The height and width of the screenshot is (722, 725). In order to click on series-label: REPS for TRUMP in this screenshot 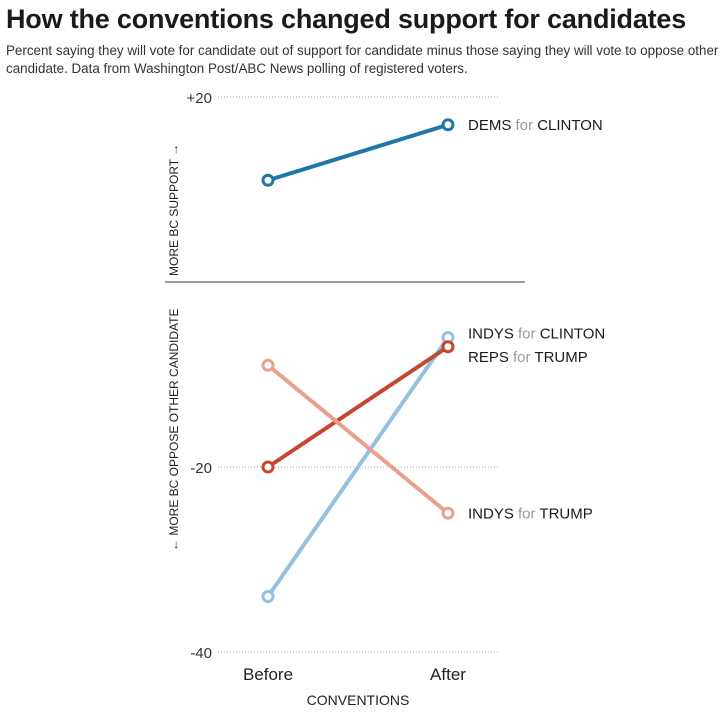, I will do `click(528, 357)`.